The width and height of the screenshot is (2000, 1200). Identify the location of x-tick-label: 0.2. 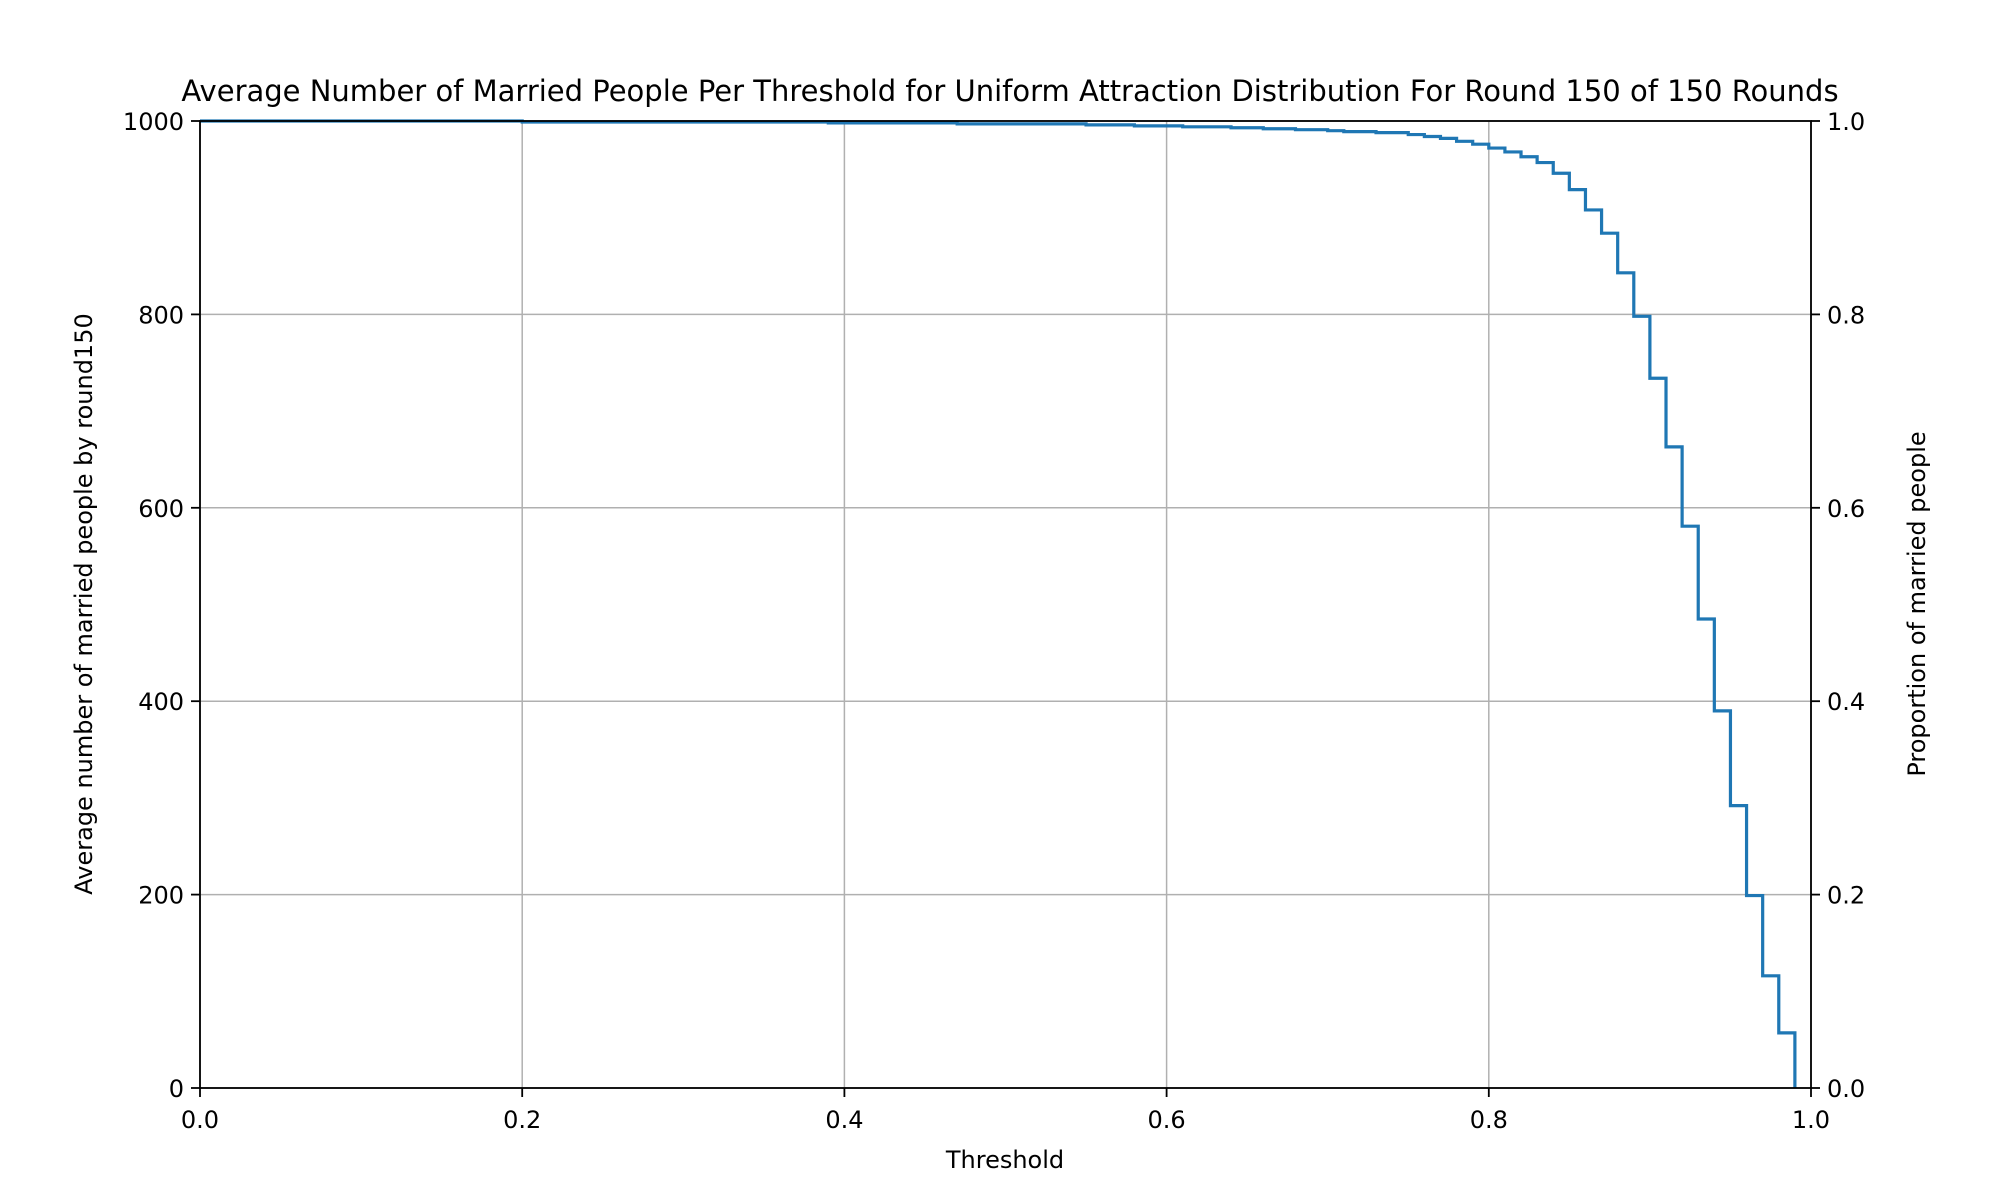
(522, 1120).